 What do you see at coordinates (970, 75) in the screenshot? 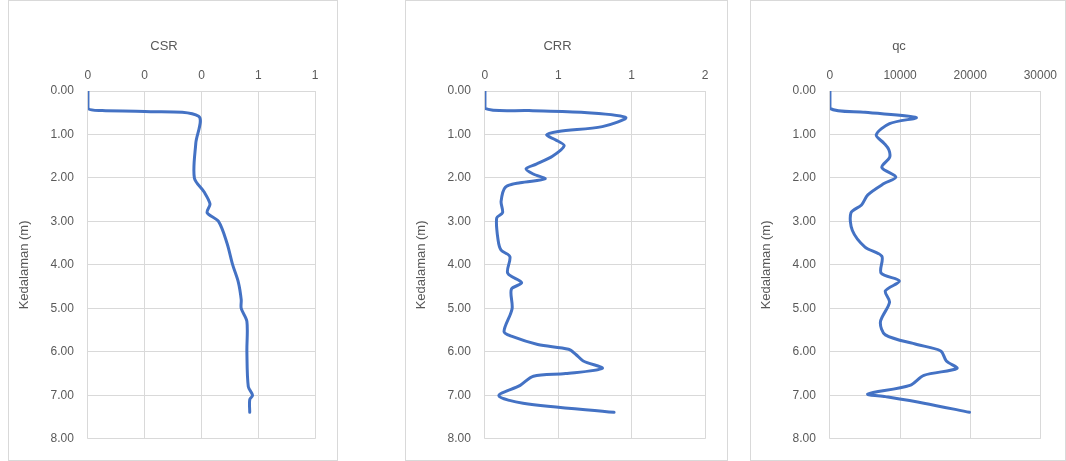
I see `x-tick-label: 20000` at bounding box center [970, 75].